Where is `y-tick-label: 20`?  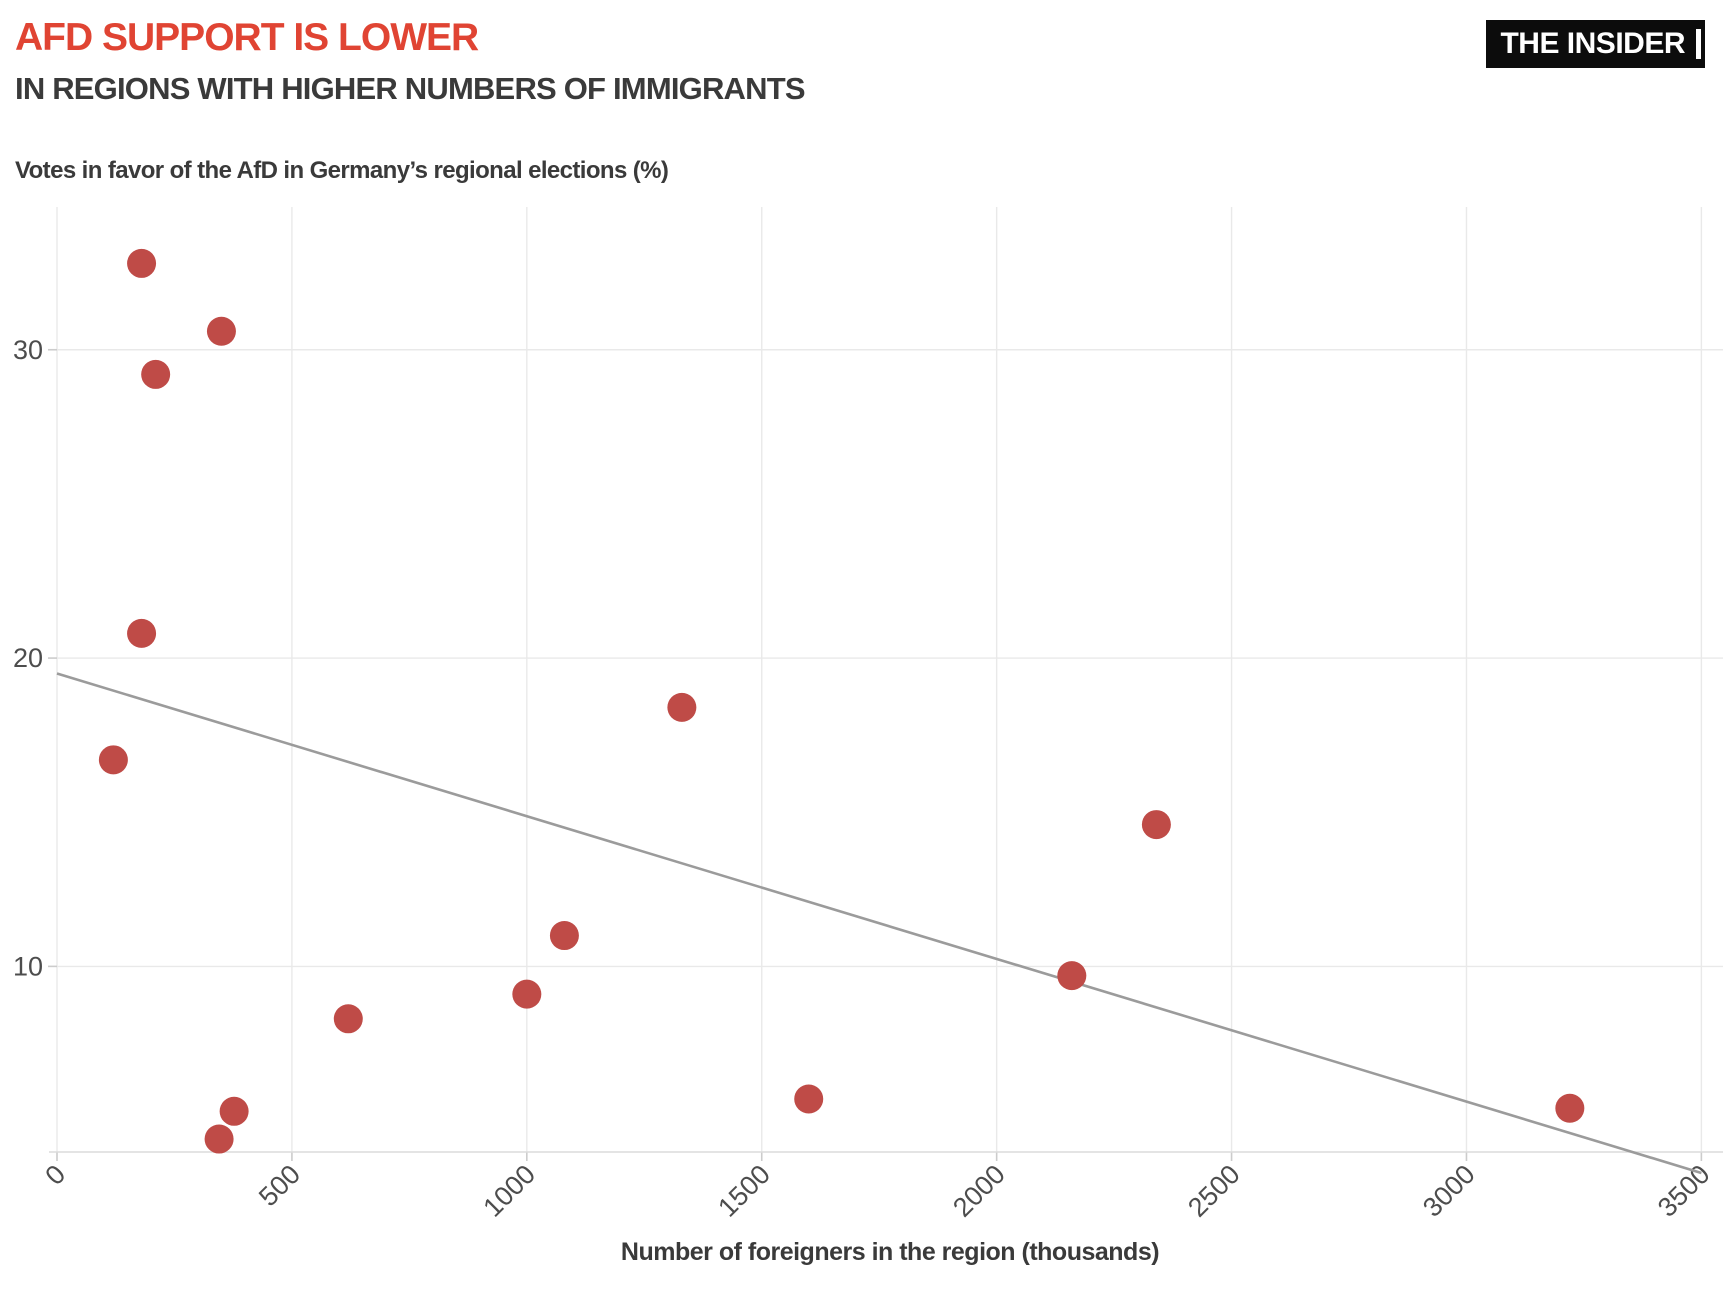
y-tick-label: 20 is located at coordinates (28, 658).